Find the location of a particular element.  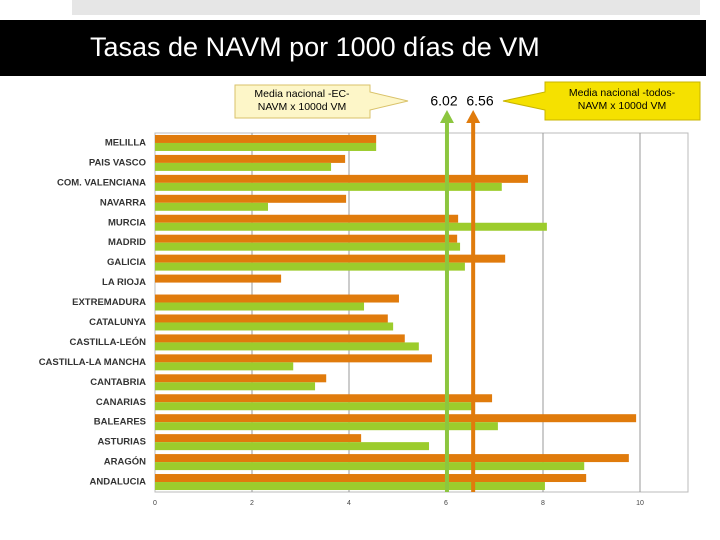

x-tick-label: 6 is located at coordinates (446, 503).